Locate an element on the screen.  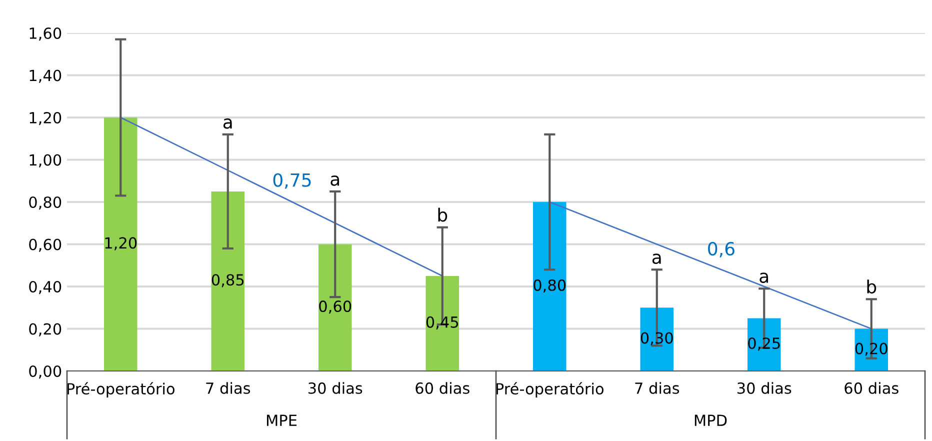
y-tick-label: 1,60 is located at coordinates (46, 34).